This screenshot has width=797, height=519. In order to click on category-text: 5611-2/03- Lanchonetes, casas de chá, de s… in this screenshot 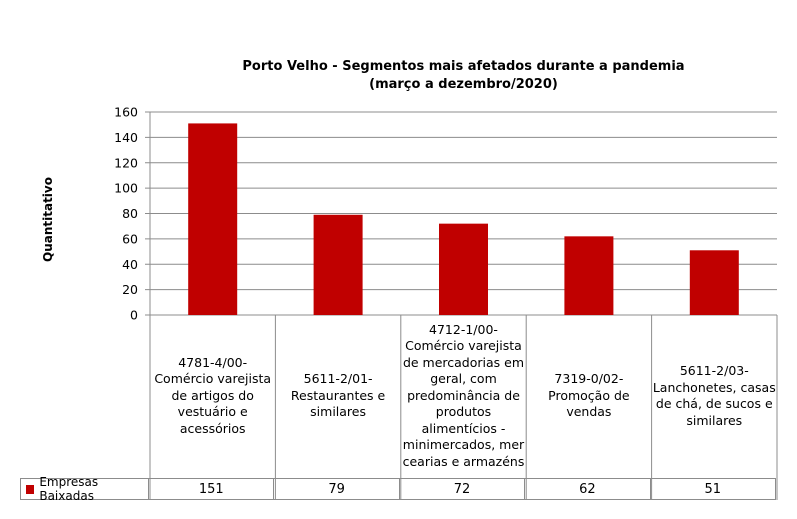, I will do `click(714, 395)`.